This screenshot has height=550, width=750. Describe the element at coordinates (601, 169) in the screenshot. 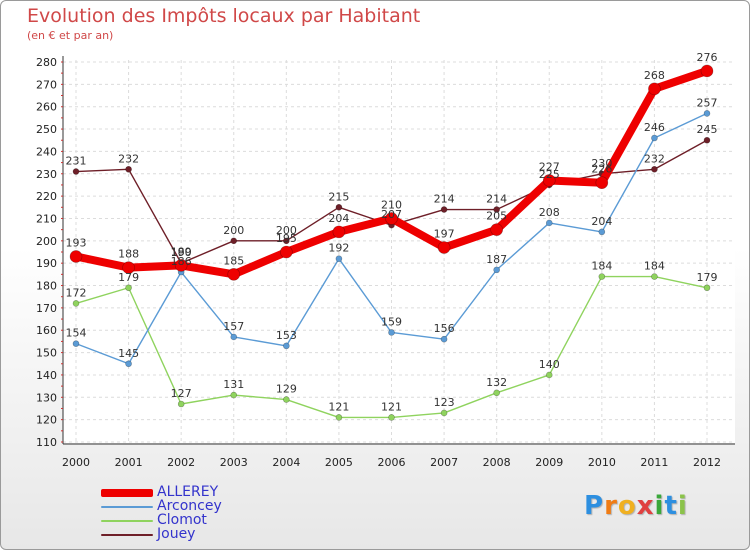

I see `data-label-allerey: 226` at that location.